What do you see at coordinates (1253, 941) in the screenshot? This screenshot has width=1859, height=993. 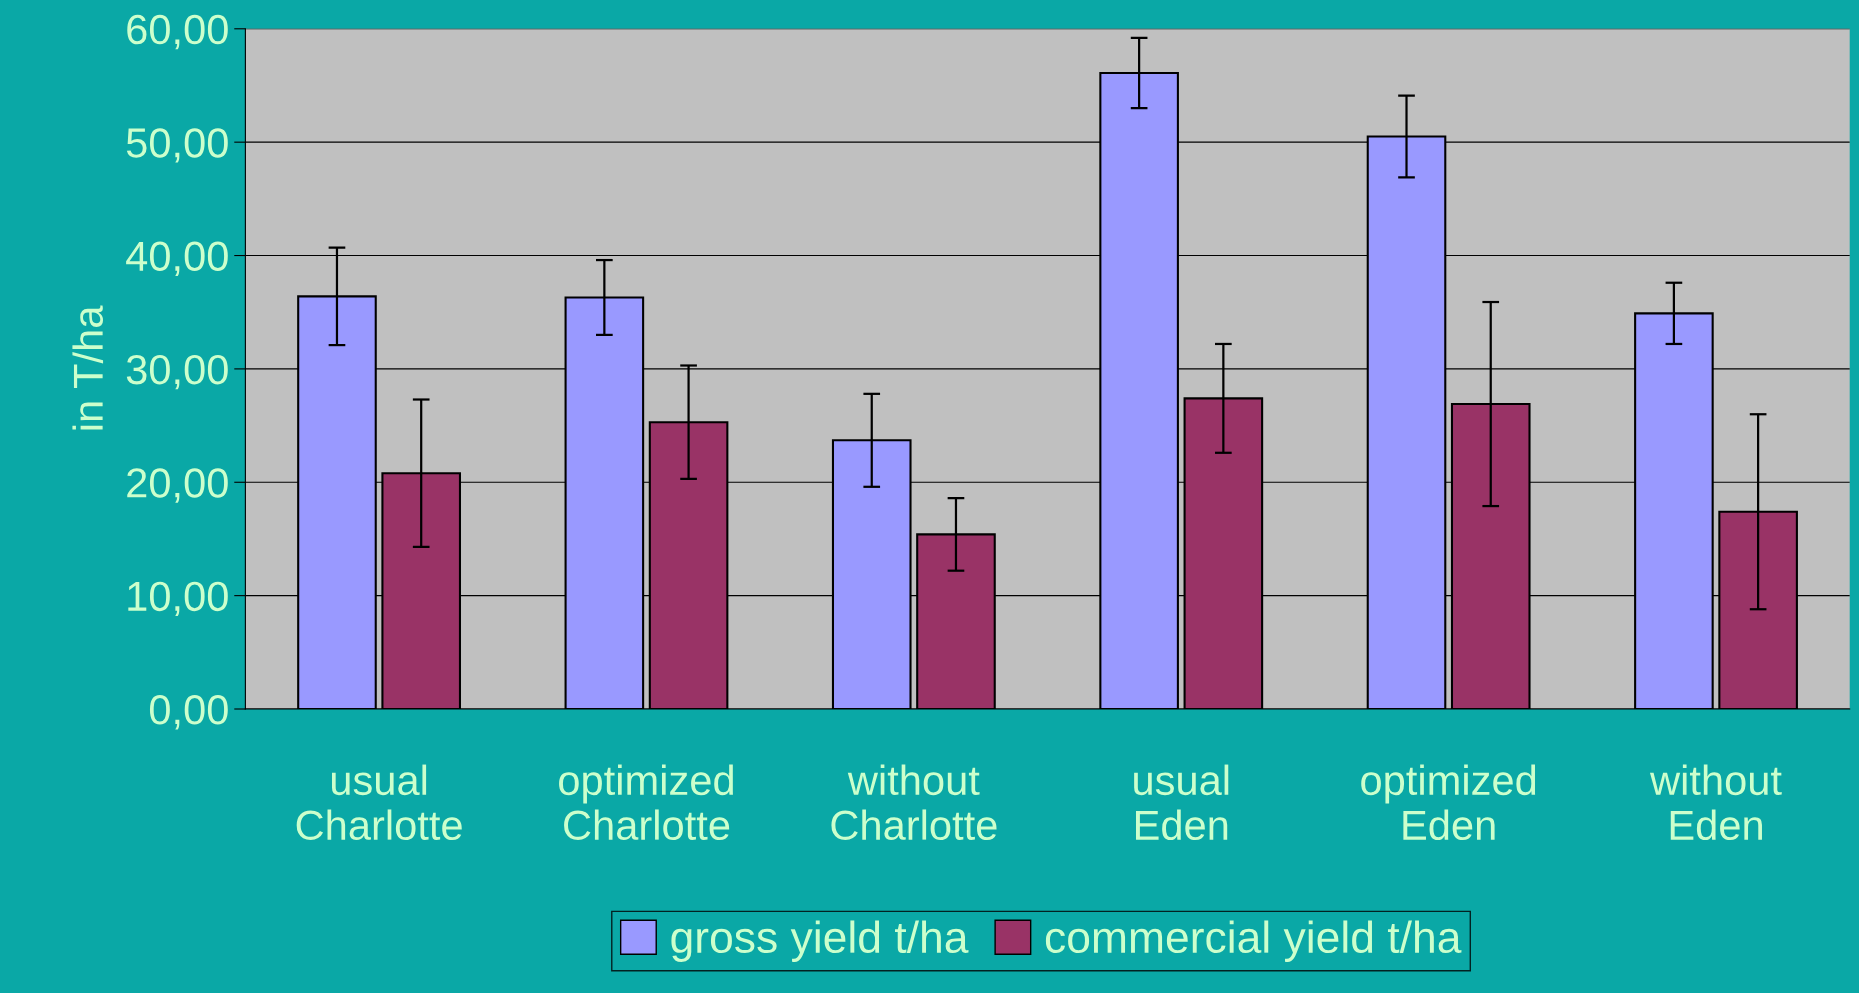 I see `legend-label: commercial yield t/ha` at bounding box center [1253, 941].